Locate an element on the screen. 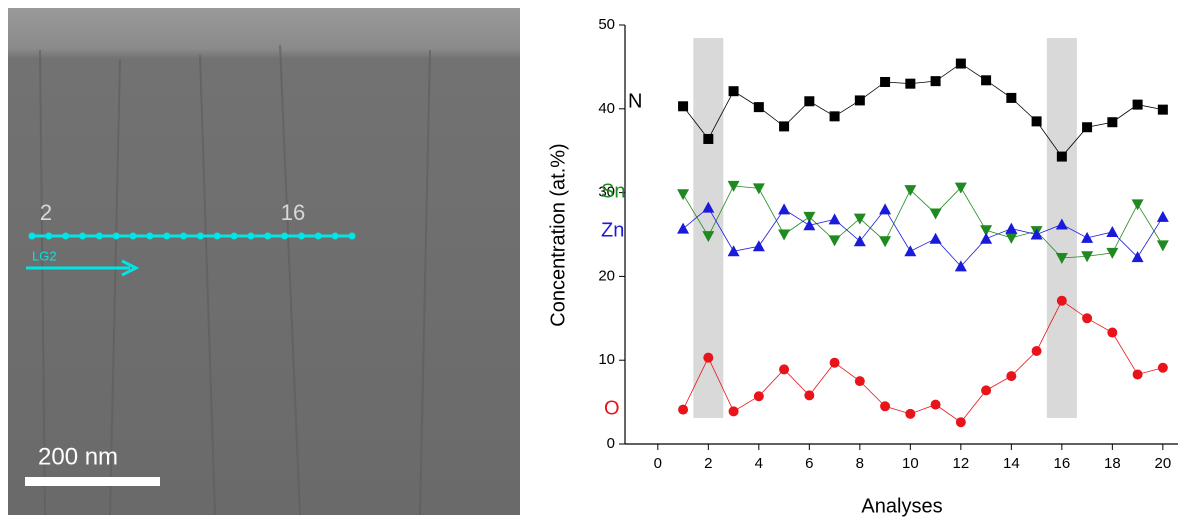 The image size is (1190, 522). y-axis-title: Concentration (at.%) is located at coordinates (558, 234).